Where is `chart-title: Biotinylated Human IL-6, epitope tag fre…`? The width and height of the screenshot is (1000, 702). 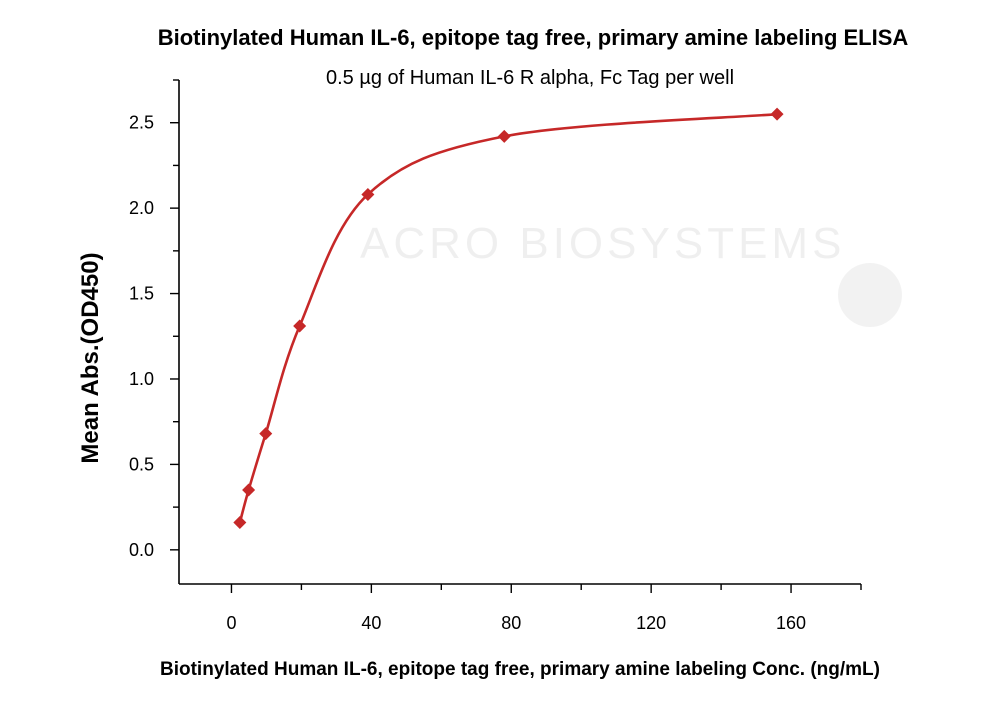
chart-title: Biotinylated Human IL-6, epitope tag fre… is located at coordinates (533, 37).